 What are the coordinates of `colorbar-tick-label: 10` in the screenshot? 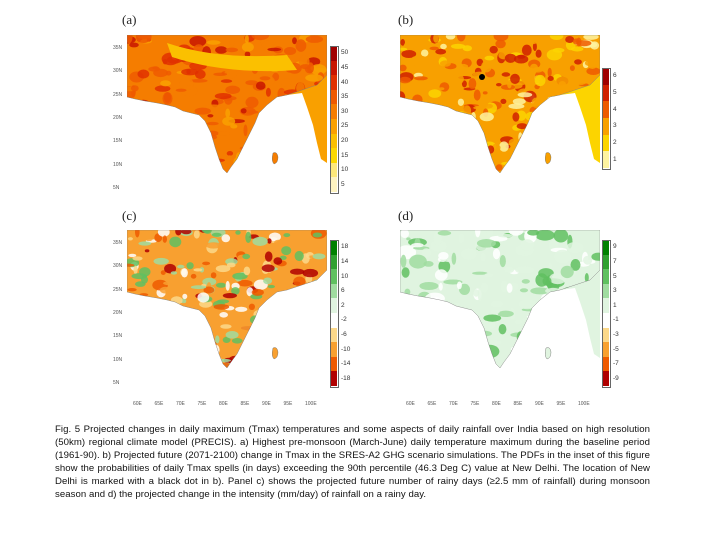 It's located at (345, 170).